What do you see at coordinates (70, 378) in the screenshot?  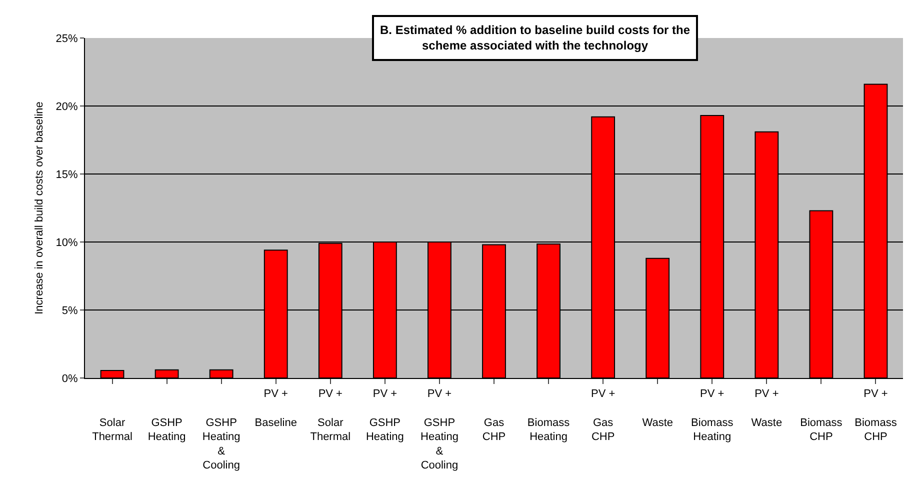 I see `y-tick-label: 0%` at bounding box center [70, 378].